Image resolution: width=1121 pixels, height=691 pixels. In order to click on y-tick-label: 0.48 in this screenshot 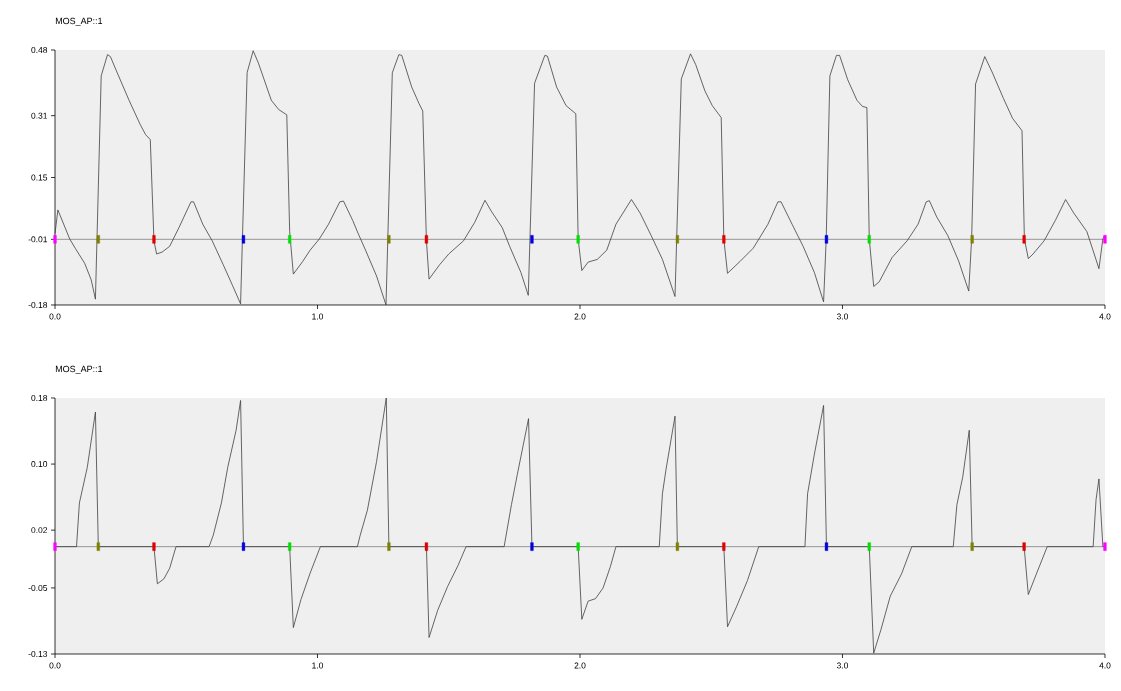, I will do `click(39, 50)`.